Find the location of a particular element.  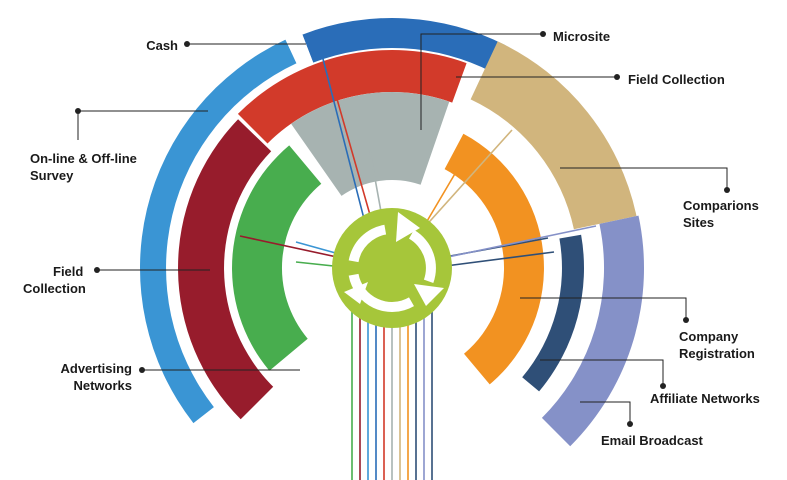

segment-field-collection-top is located at coordinates (352, 96).